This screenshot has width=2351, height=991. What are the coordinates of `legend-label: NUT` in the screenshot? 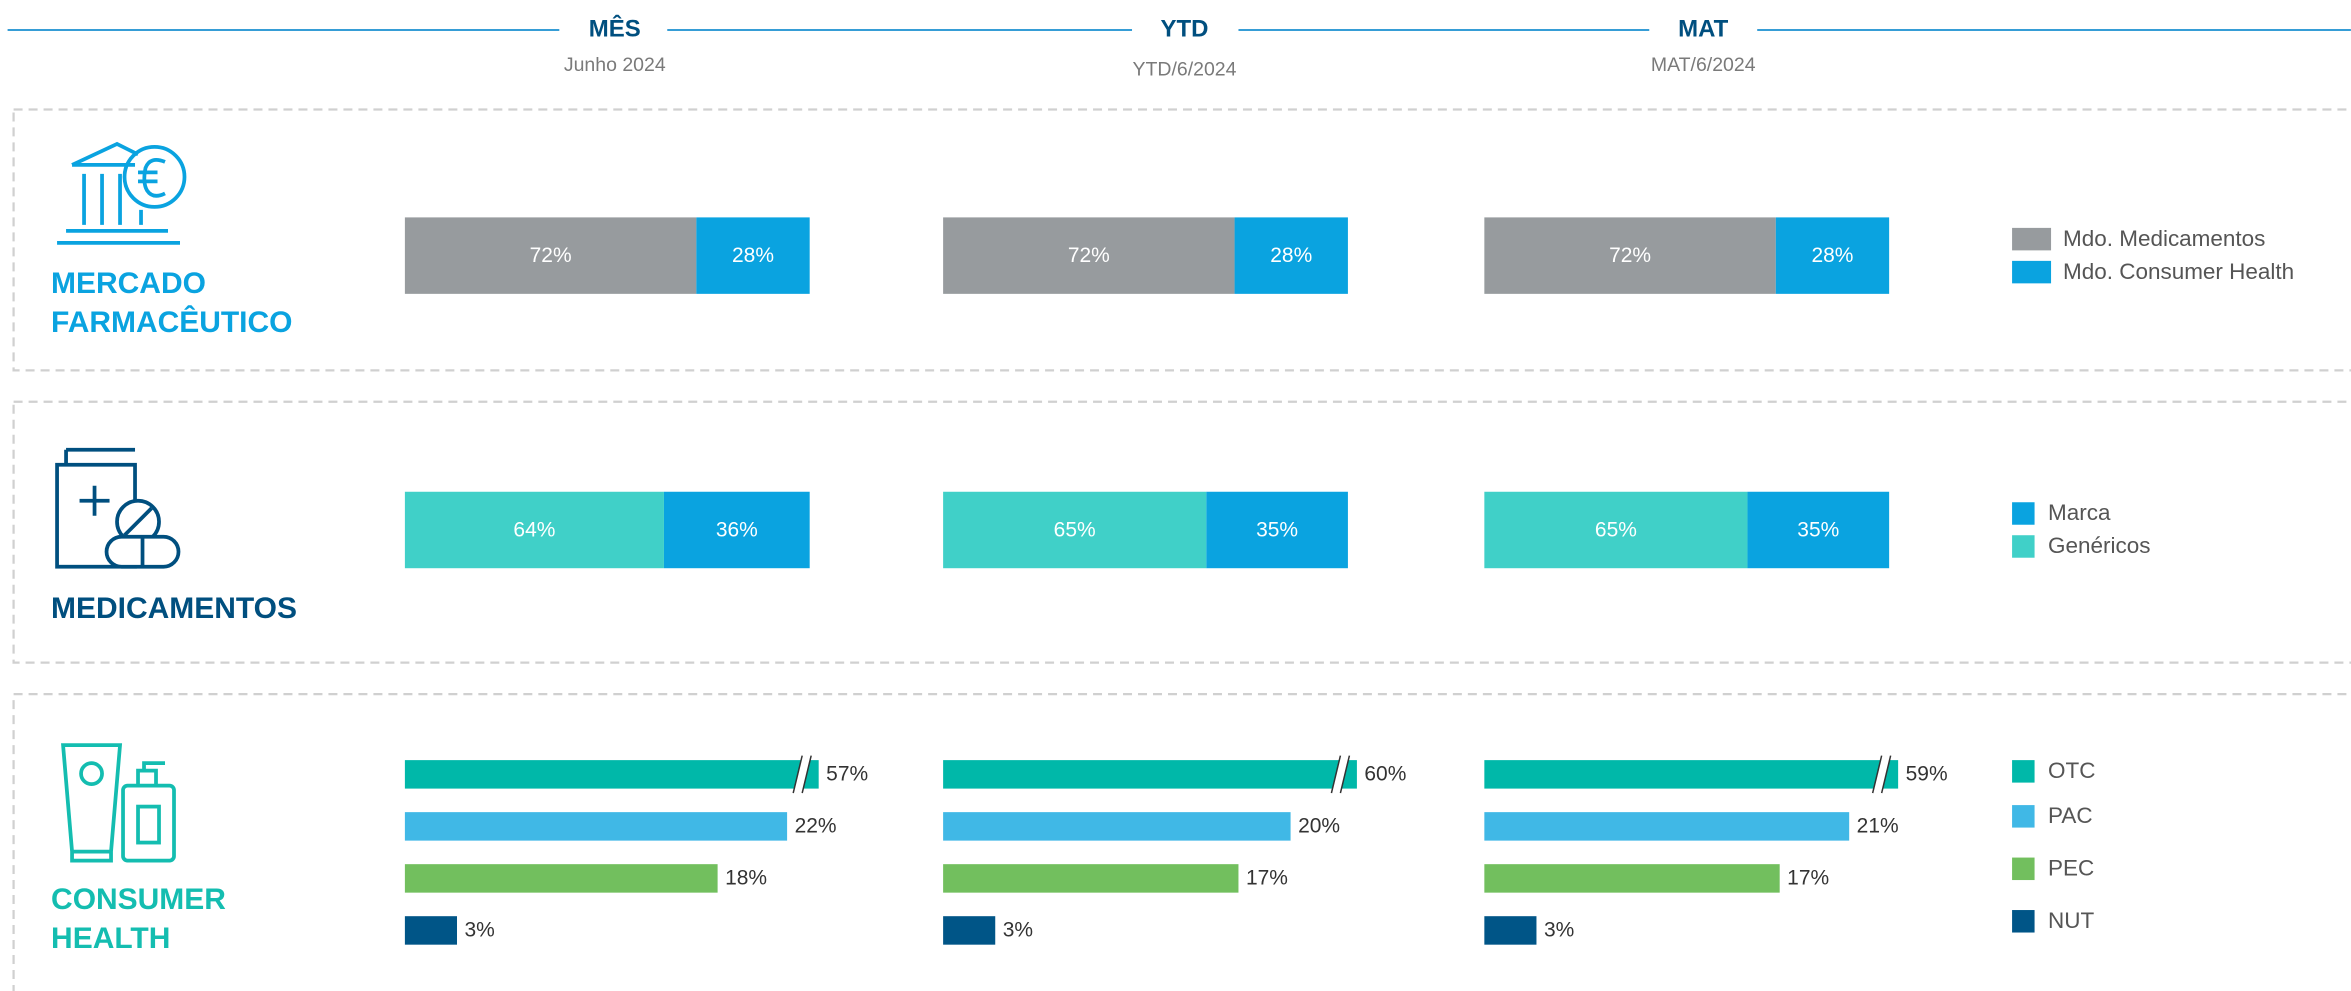 It's located at (2071, 920).